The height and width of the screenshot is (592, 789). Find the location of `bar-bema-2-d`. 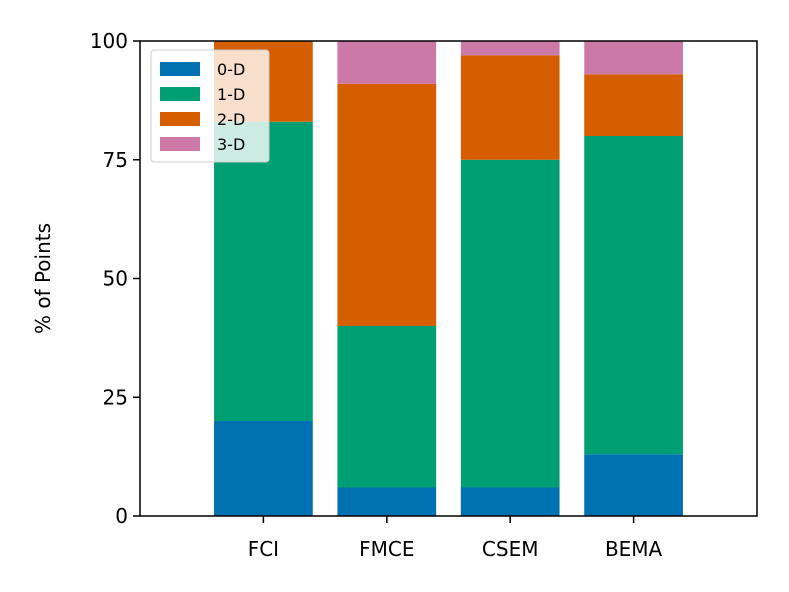

bar-bema-2-d is located at coordinates (633, 105).